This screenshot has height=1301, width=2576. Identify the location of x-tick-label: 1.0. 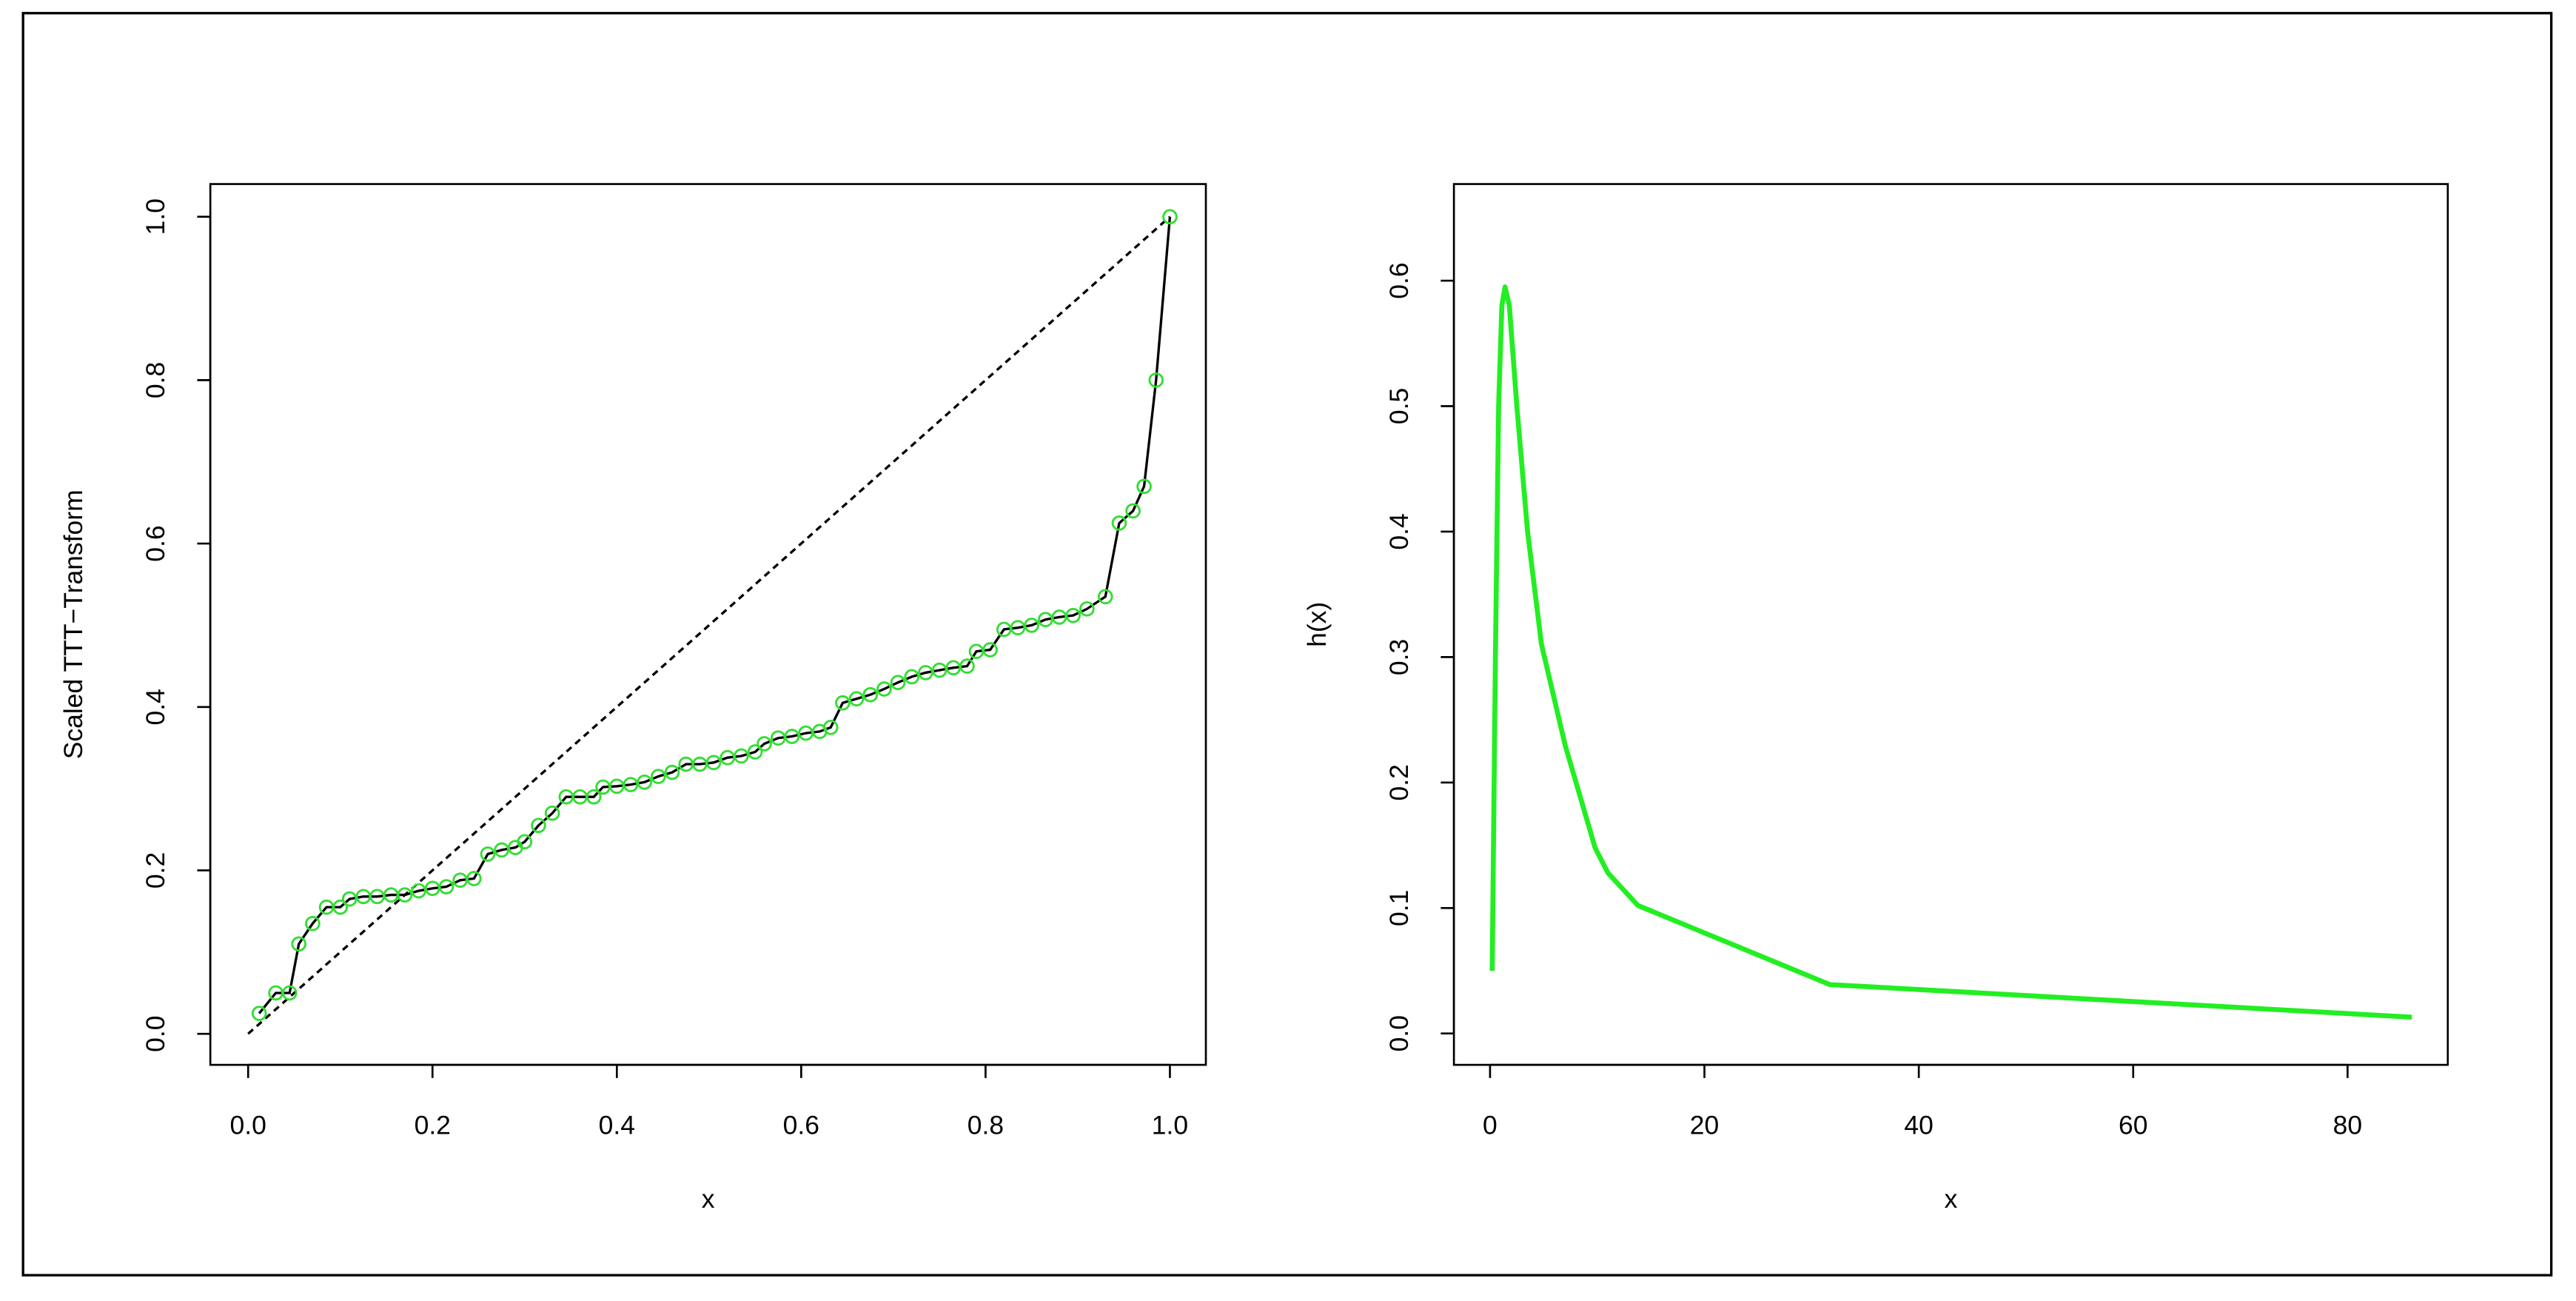
(1170, 1125).